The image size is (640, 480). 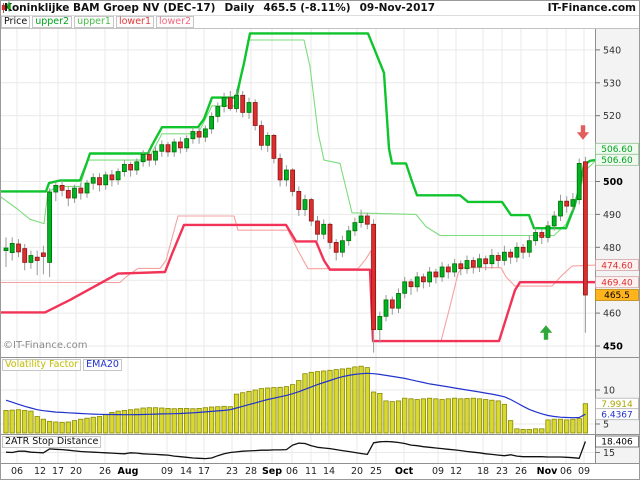 What do you see at coordinates (94, 22) in the screenshot?
I see `legend-upper1: upper1` at bounding box center [94, 22].